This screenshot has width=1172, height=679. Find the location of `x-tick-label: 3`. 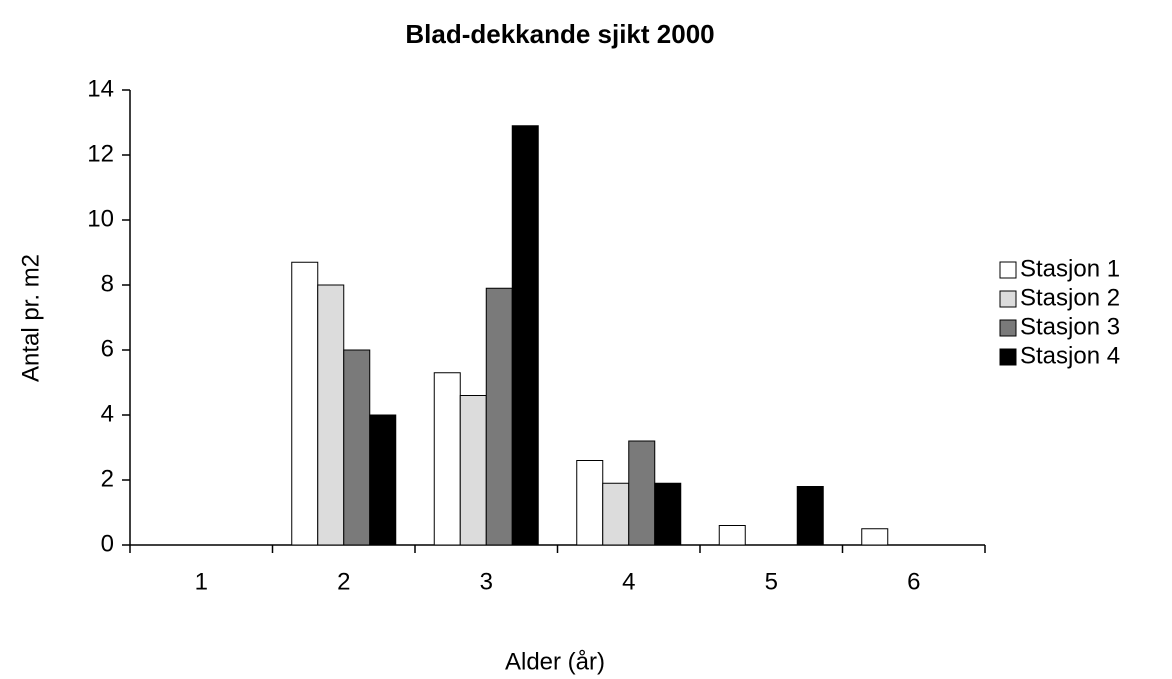

x-tick-label: 3 is located at coordinates (486, 581).